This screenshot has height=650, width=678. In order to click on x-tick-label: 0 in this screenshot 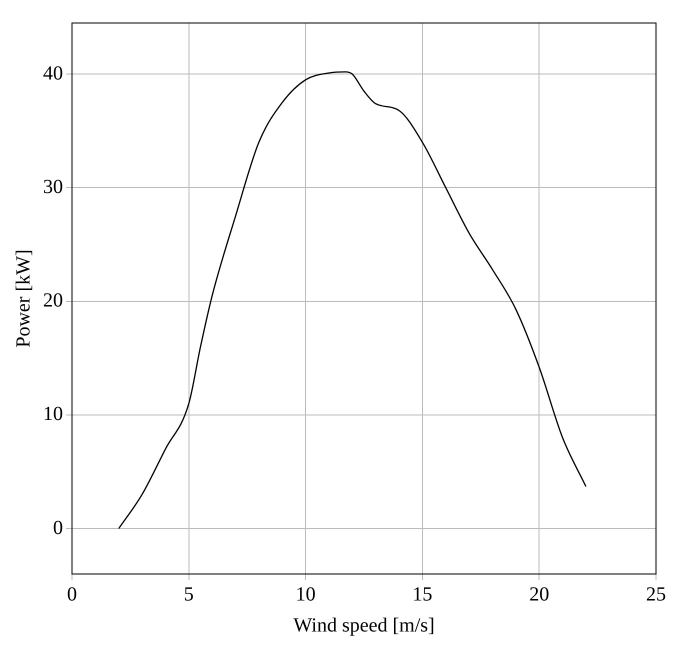, I will do `click(72, 594)`.